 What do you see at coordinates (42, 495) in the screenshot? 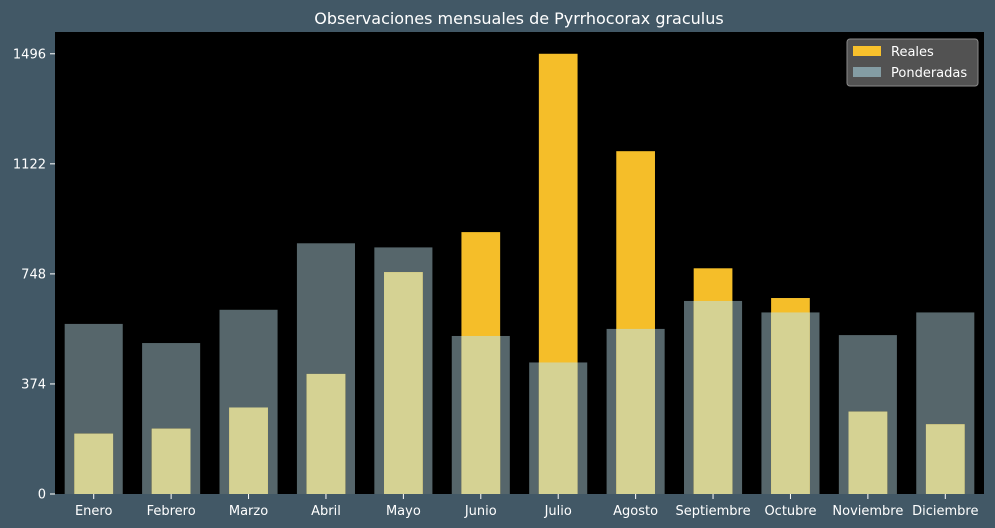
I see `y-tick-label-0: 0` at bounding box center [42, 495].